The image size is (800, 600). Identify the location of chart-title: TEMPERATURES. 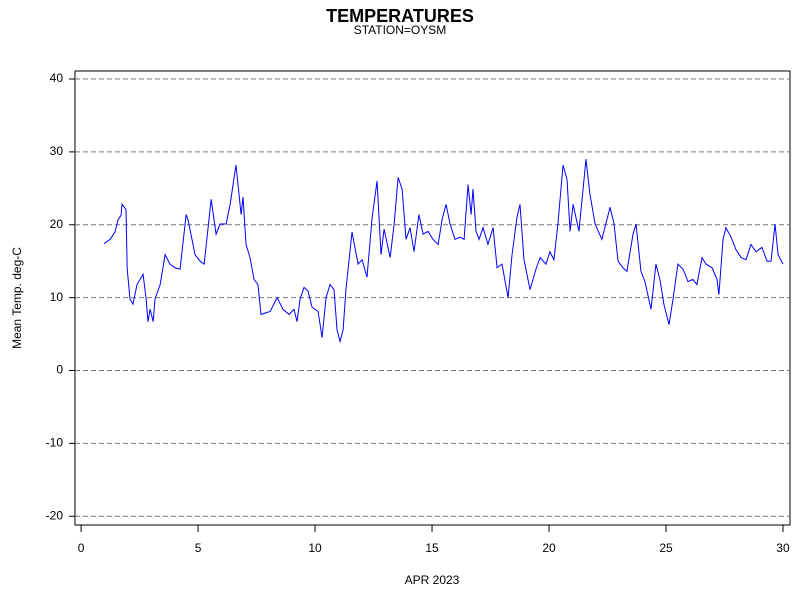
(400, 16).